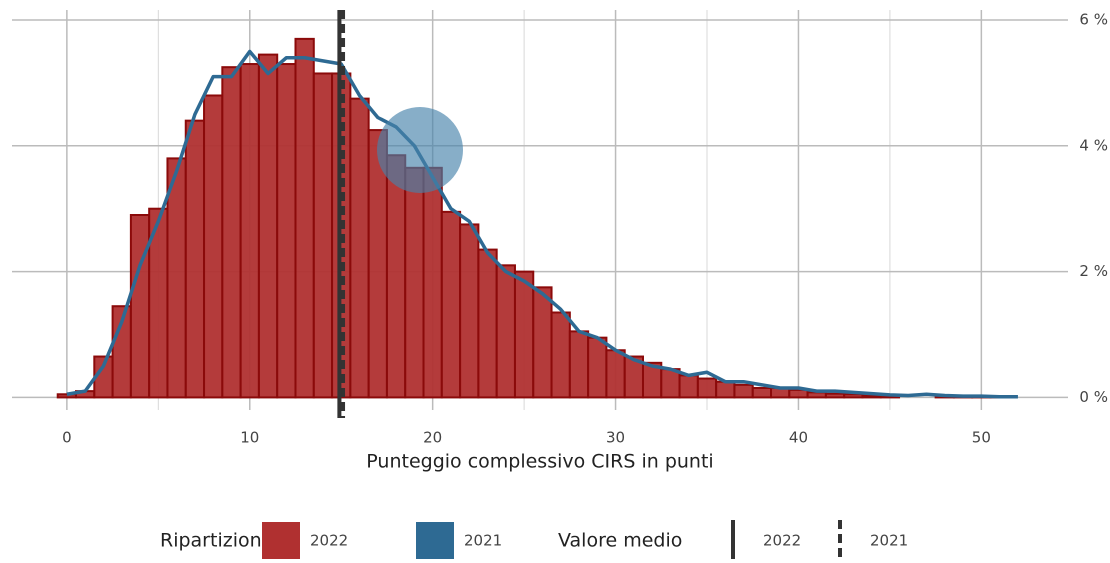  What do you see at coordinates (432, 438) in the screenshot?
I see `x-tick-label: 20` at bounding box center [432, 438].